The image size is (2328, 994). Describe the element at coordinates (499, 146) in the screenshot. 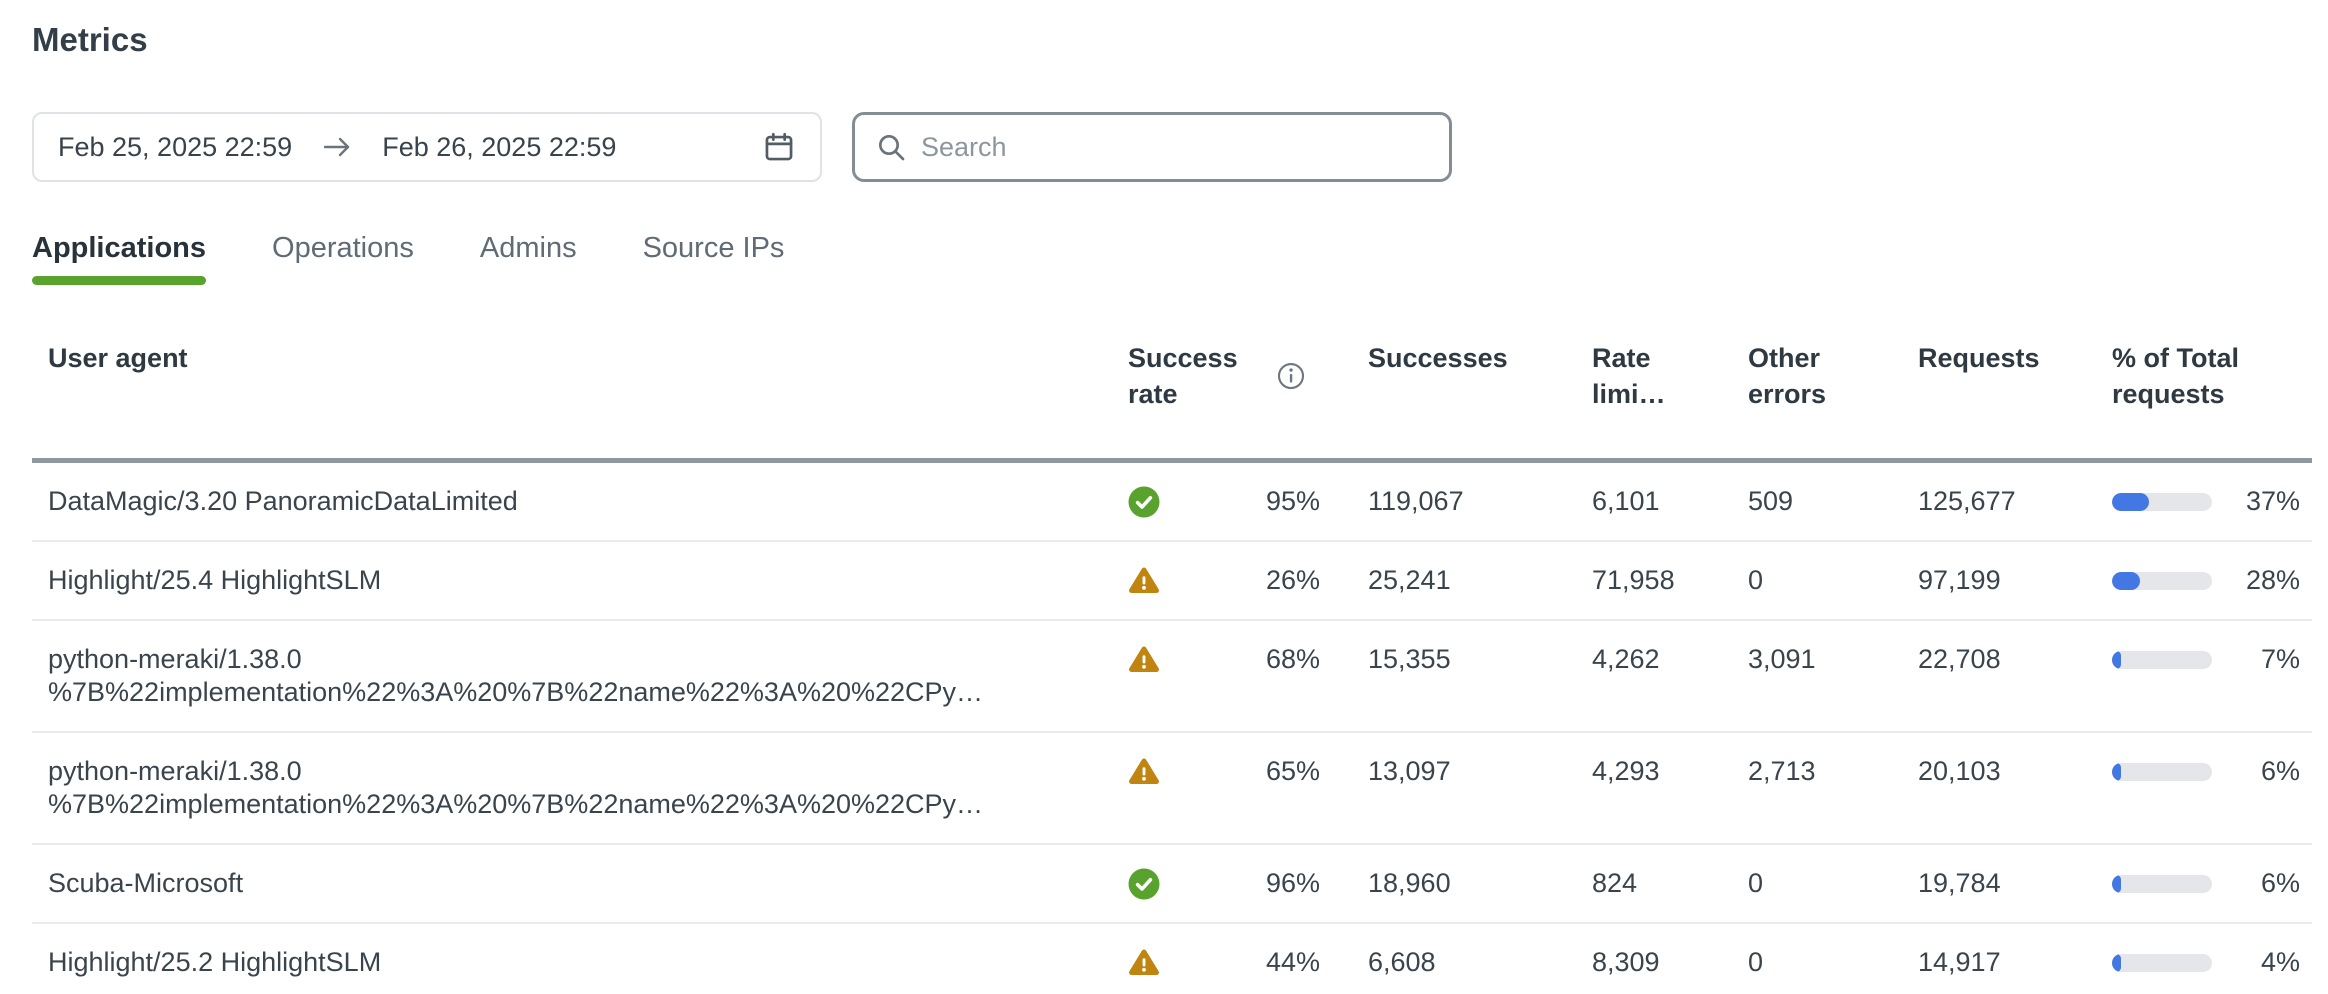

I see `date-end: Feb 26, 2025 22:59` at that location.